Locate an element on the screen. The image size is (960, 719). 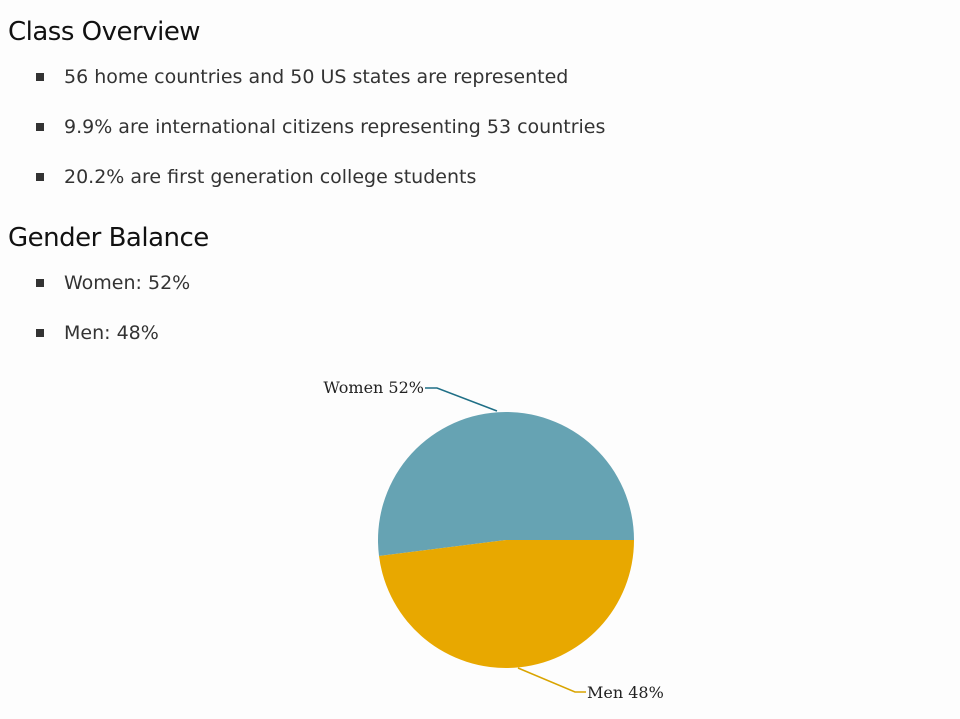
list-item-text: Men: 48% is located at coordinates (111, 333).